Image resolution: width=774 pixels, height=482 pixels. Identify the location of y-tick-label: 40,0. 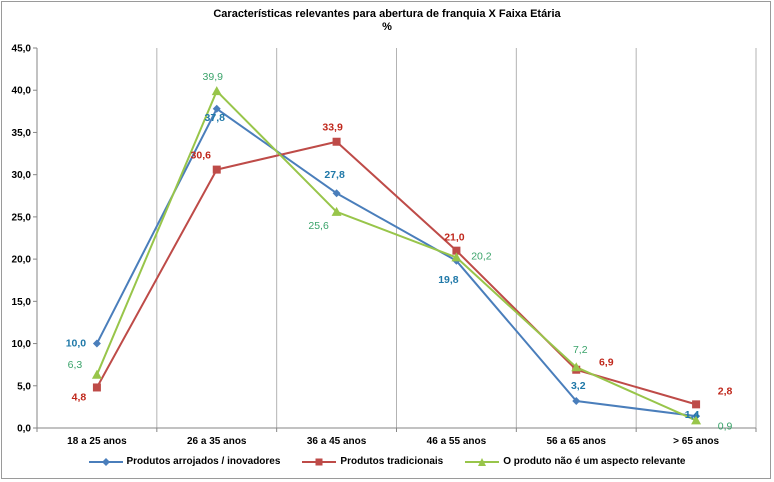
(22, 91).